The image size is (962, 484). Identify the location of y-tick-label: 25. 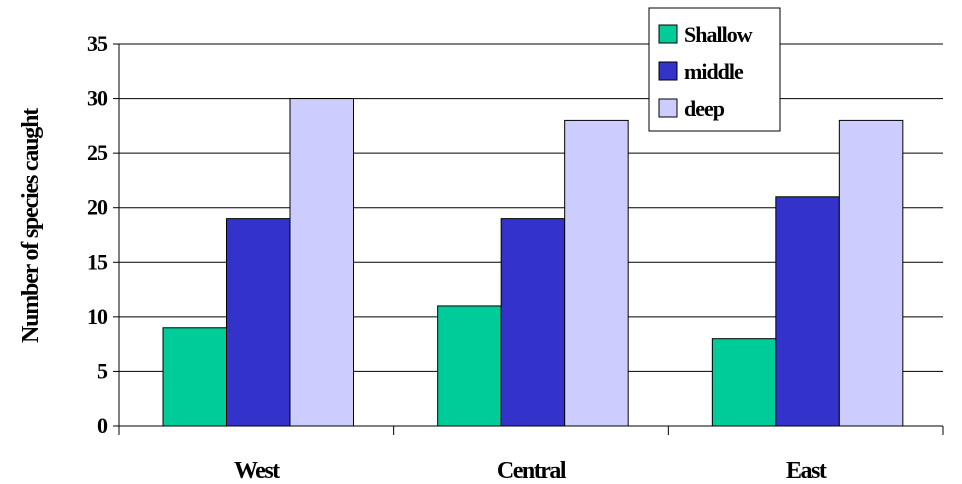
(97, 152).